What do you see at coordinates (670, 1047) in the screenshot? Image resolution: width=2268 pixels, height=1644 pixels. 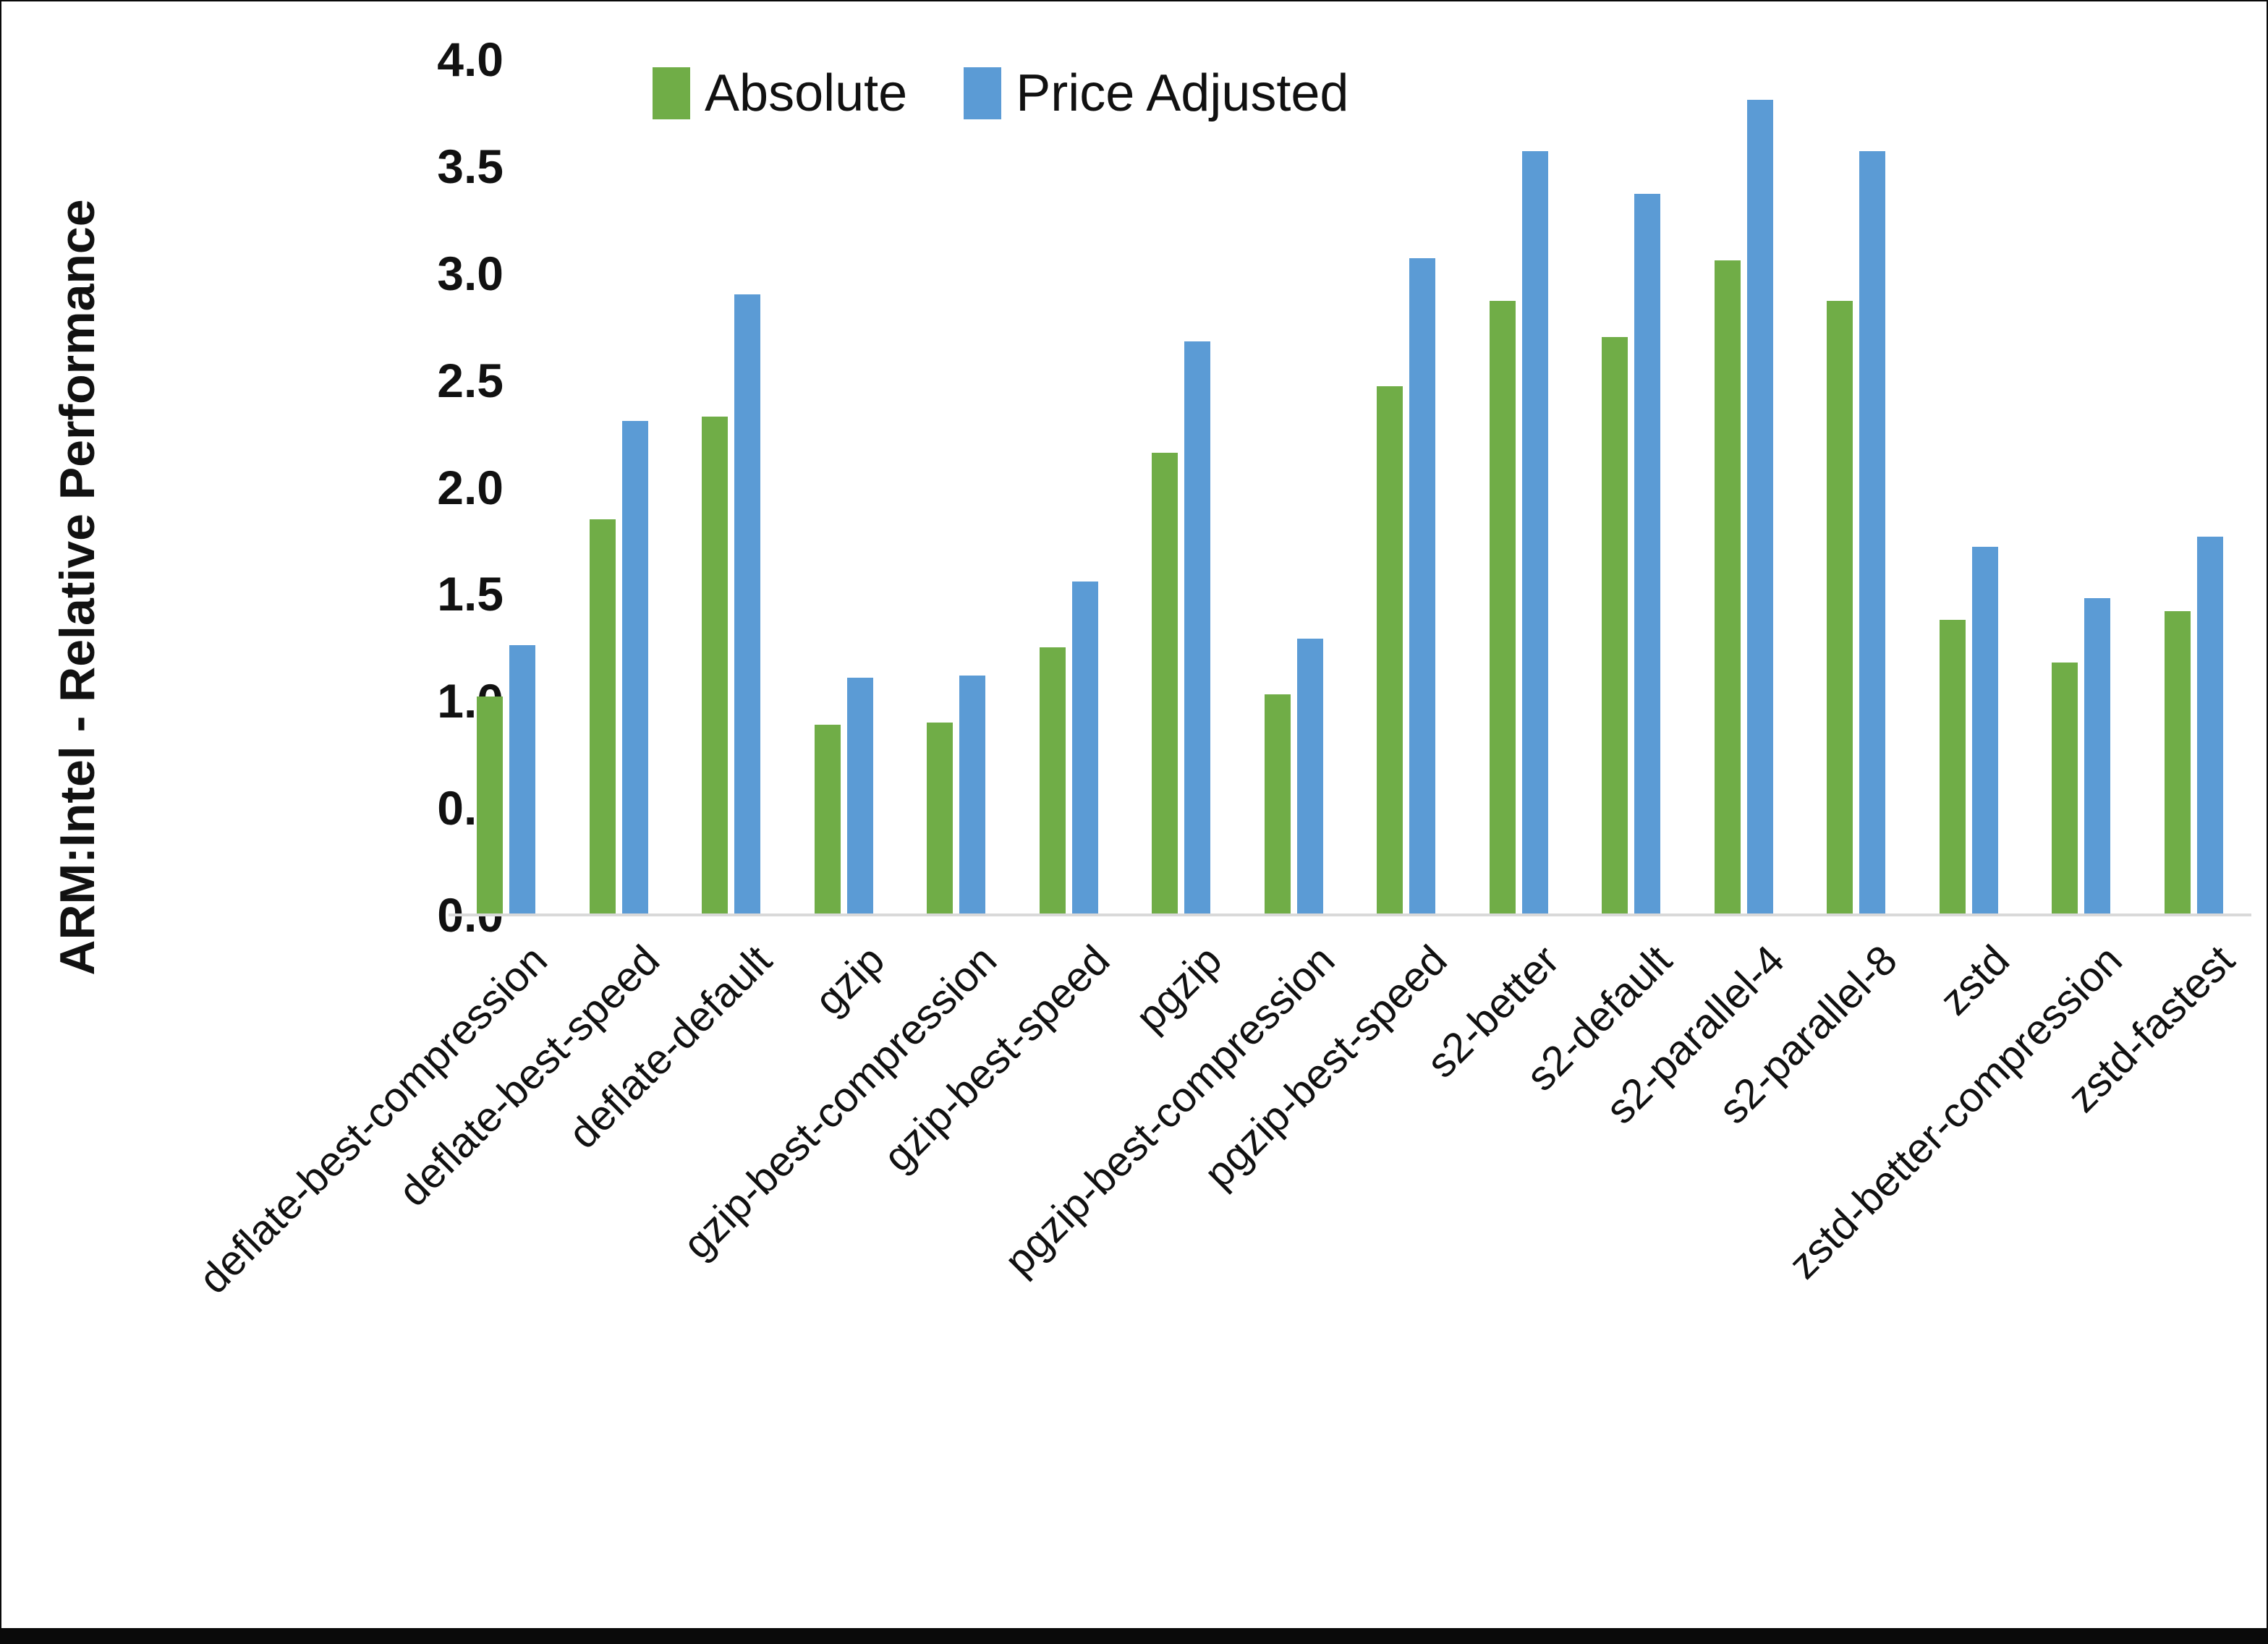 I see `x-tick-label-deflate-default: deflate-default` at bounding box center [670, 1047].